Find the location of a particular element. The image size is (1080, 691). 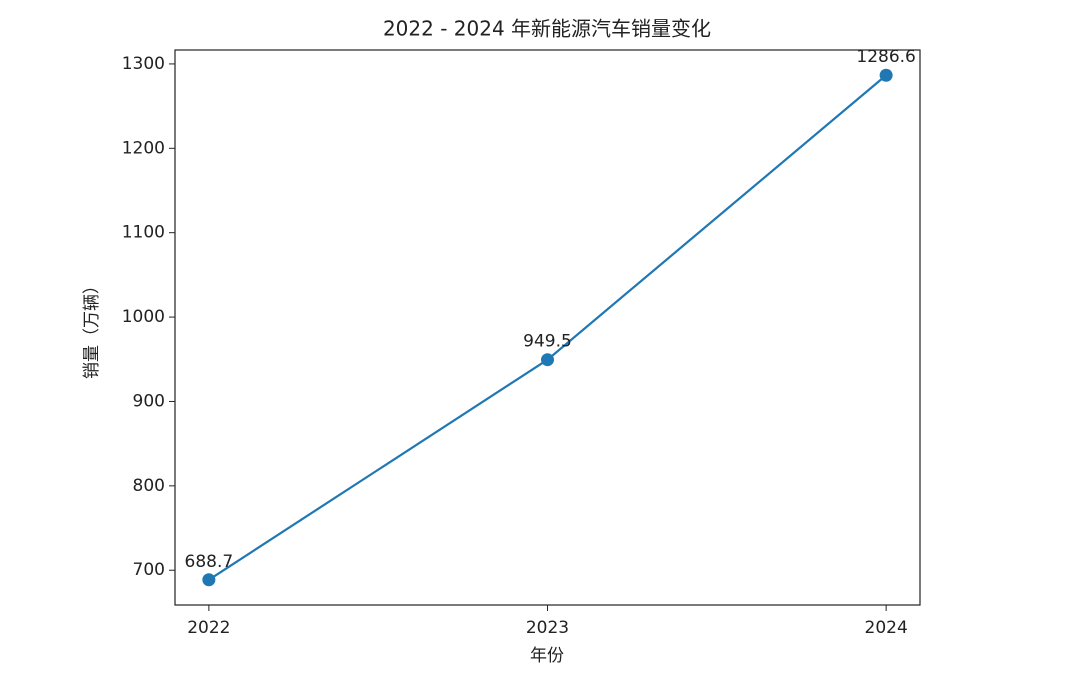

data-label: 688.7 is located at coordinates (209, 562).